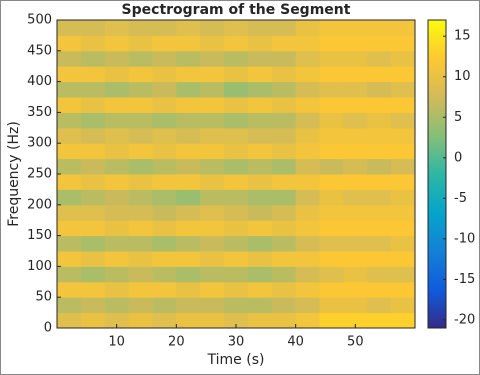  Describe the element at coordinates (236, 342) in the screenshot. I see `x-tick-label: 30` at that location.